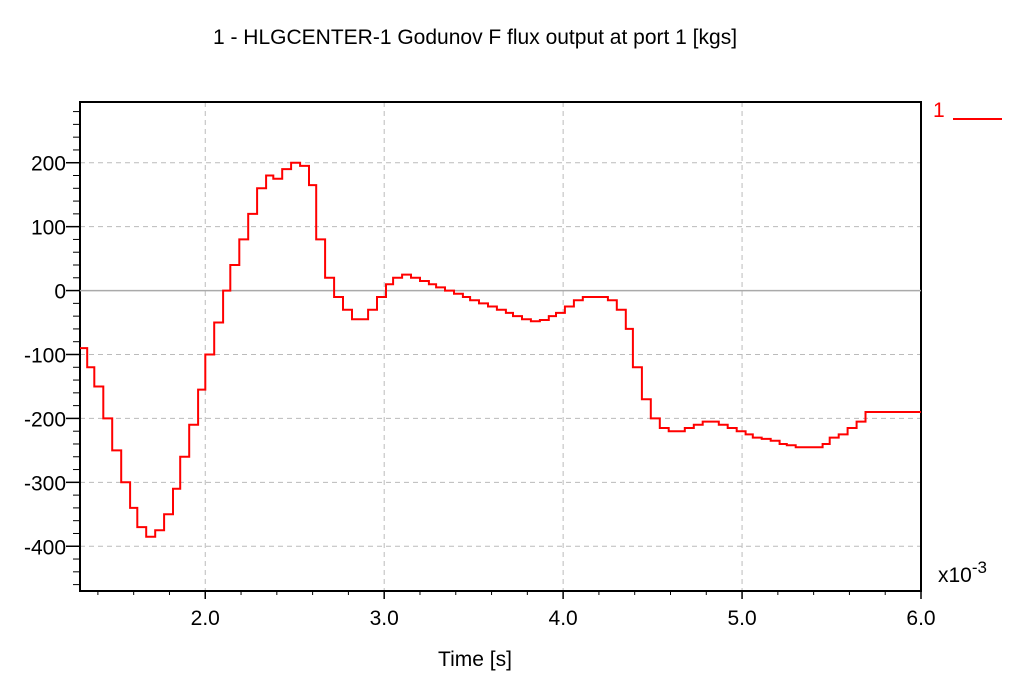 The image size is (1013, 680). What do you see at coordinates (60, 292) in the screenshot?
I see `y-tick-label: 0` at bounding box center [60, 292].